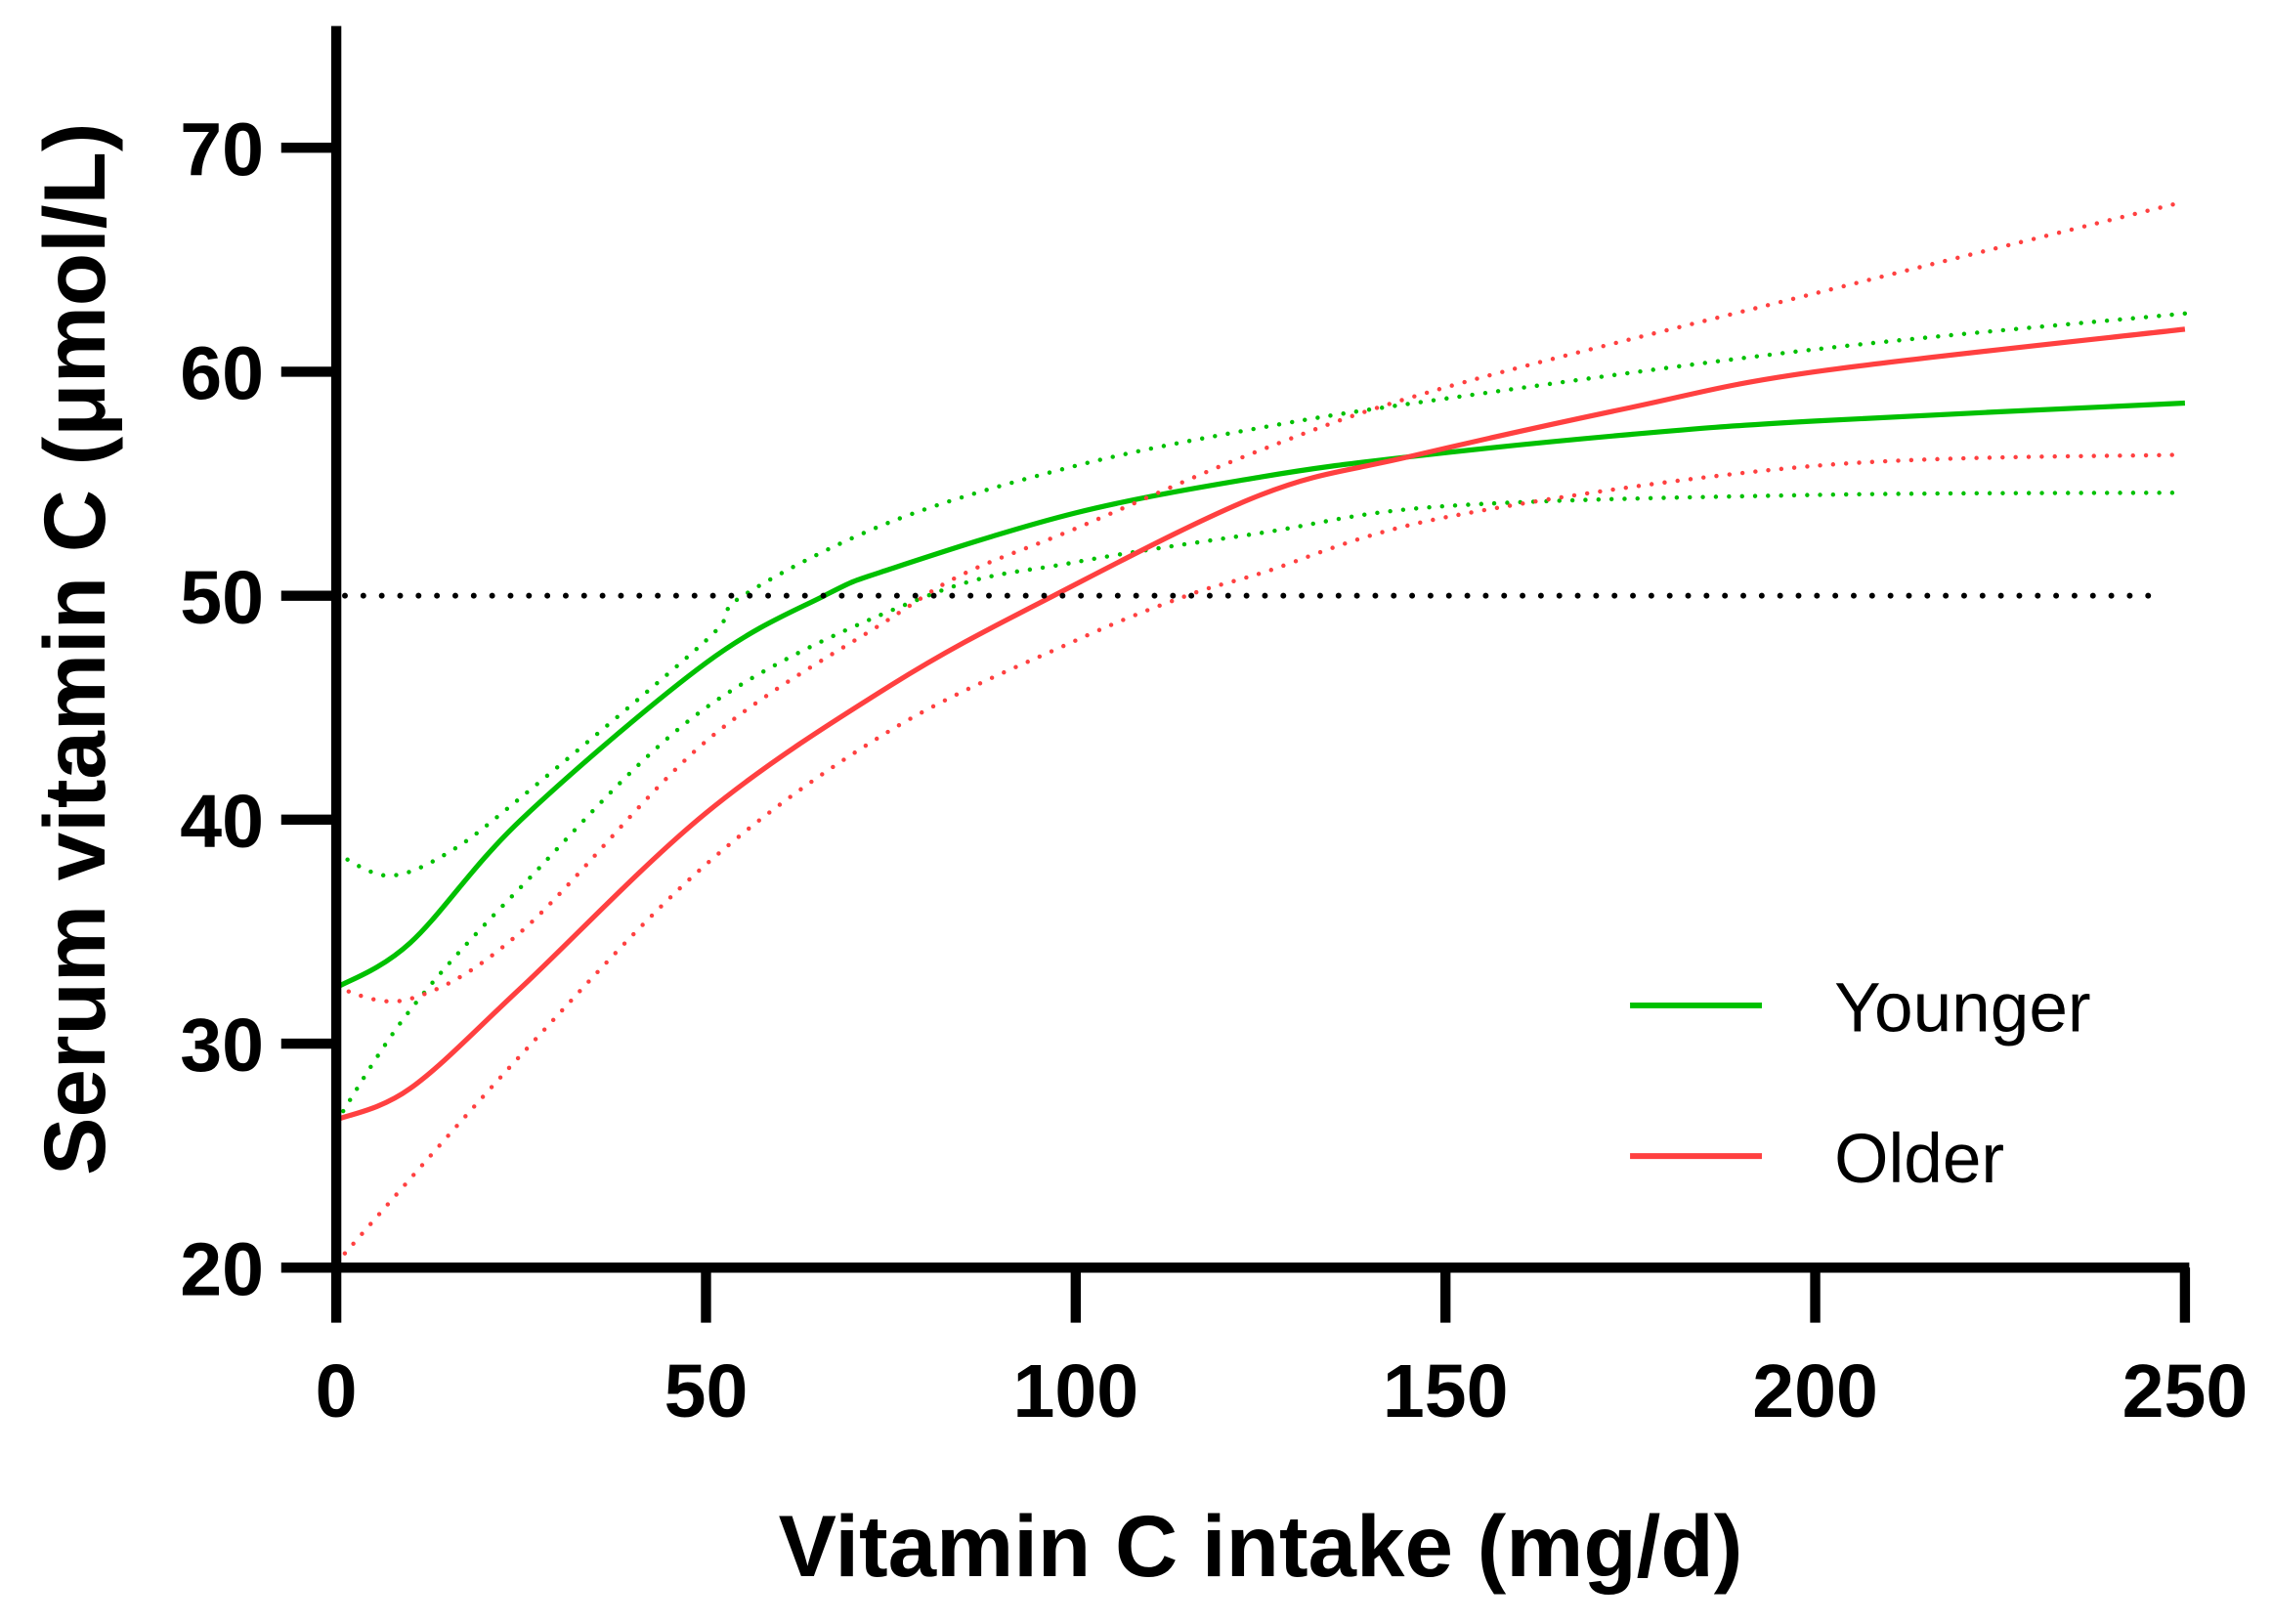  Describe the element at coordinates (1261, 1546) in the screenshot. I see `x-axis-title: Vitamin C intake (mg/d)` at that location.